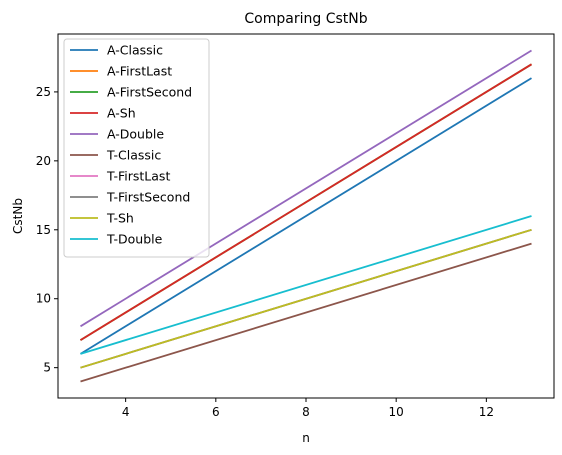 Image resolution: width=562 pixels, height=455 pixels. What do you see at coordinates (43, 92) in the screenshot?
I see `y-tick-label: 25` at bounding box center [43, 92].